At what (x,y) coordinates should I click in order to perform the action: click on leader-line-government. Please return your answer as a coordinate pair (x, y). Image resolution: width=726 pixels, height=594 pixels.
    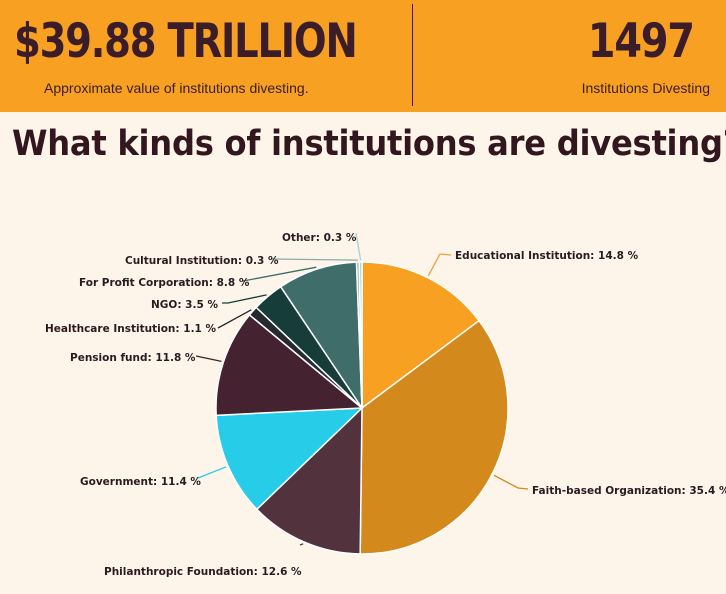
    Looking at the image, I should click on (212, 472).